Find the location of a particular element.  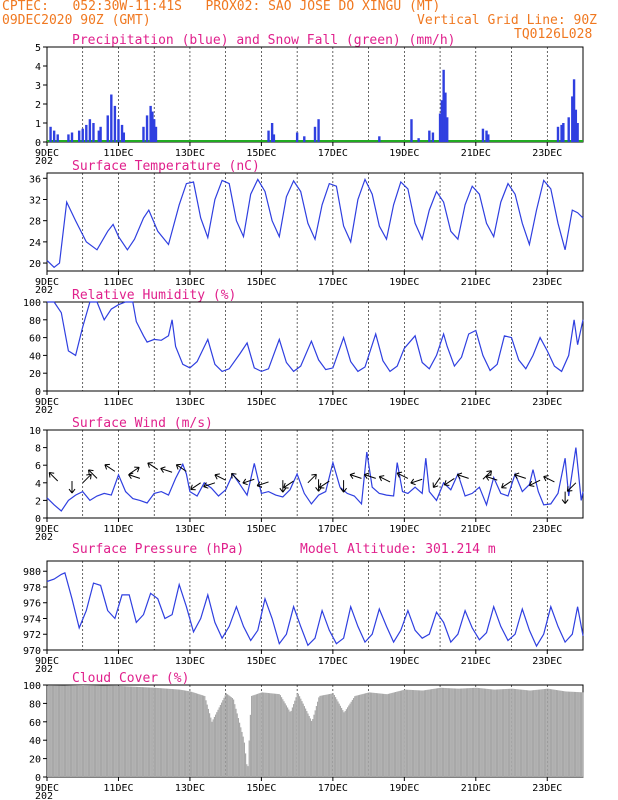

rh-ytick-label: 20 is located at coordinates (35, 374).